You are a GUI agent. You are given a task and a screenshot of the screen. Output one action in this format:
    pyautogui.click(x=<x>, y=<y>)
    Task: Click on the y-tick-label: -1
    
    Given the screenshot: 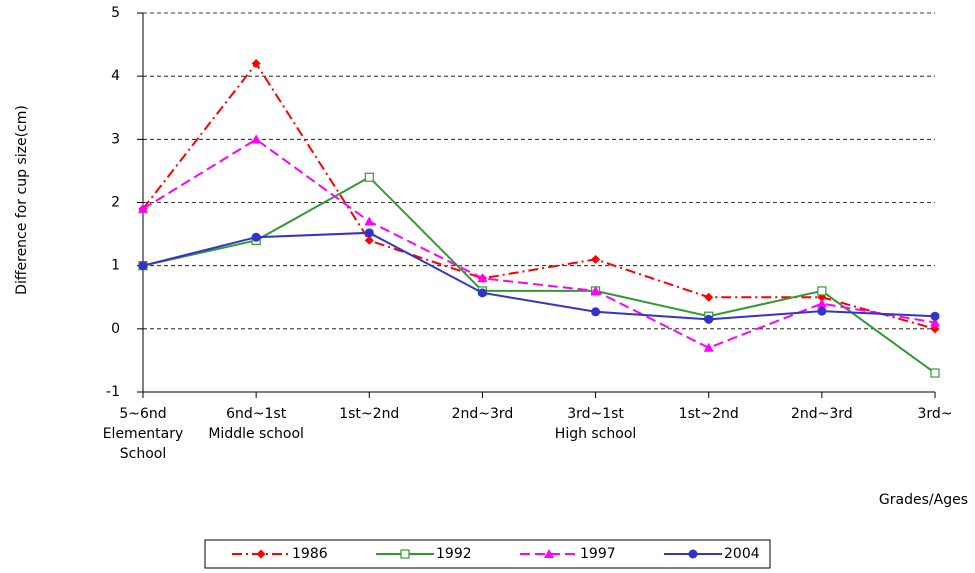 What is the action you would take?
    pyautogui.click(x=113, y=392)
    